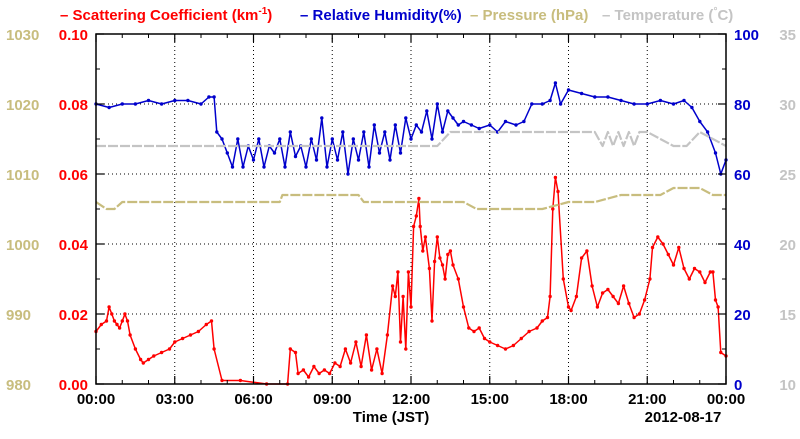 Image resolution: width=800 pixels, height=439 pixels. Describe the element at coordinates (738, 385) in the screenshot. I see `y-tick-label-humidity: 0` at that location.